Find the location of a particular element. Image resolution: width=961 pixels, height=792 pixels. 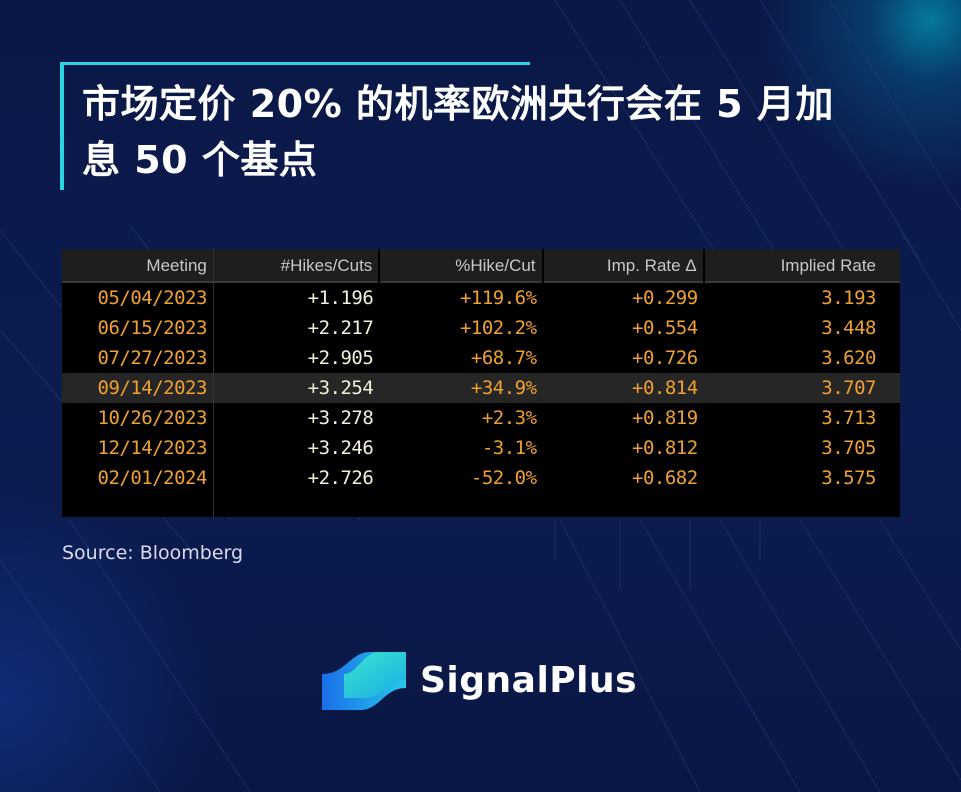

table-row: 12/14/2023 +3.246 -3.1% +0.812 3.705 is located at coordinates (481, 448).